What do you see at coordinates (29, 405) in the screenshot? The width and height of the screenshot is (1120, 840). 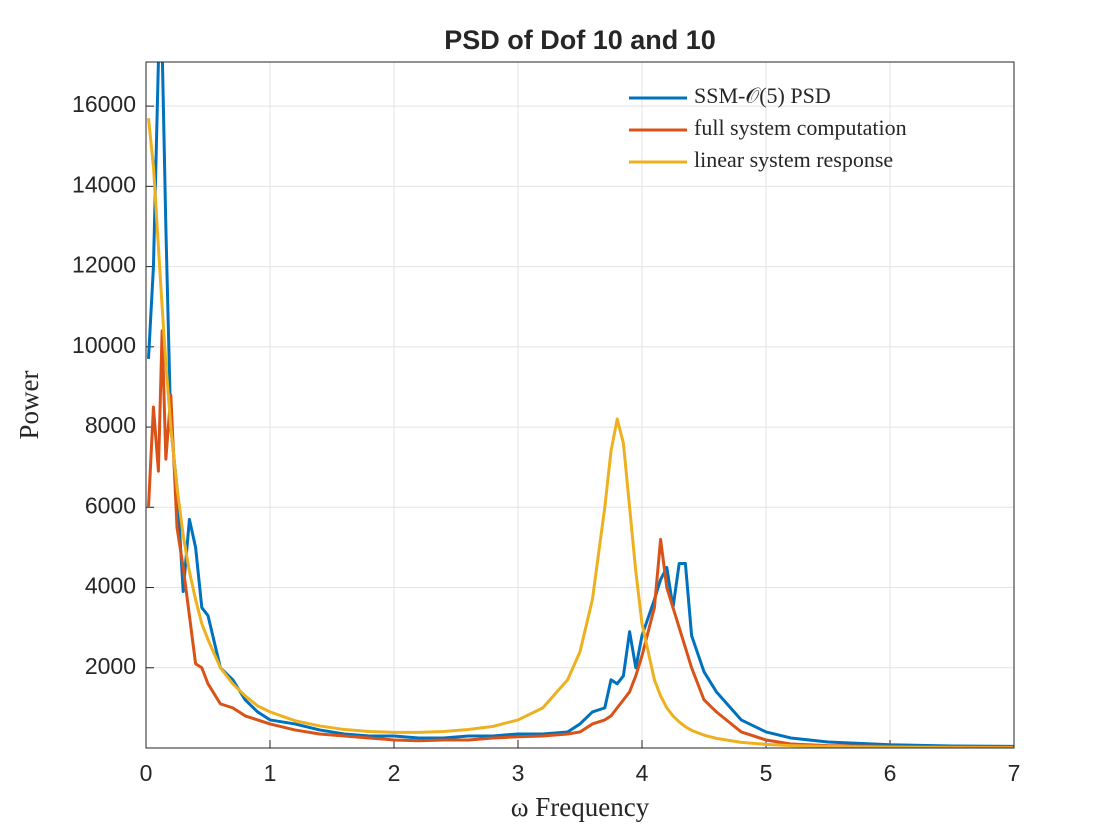 I see `y-axis-label: Power` at bounding box center [29, 405].